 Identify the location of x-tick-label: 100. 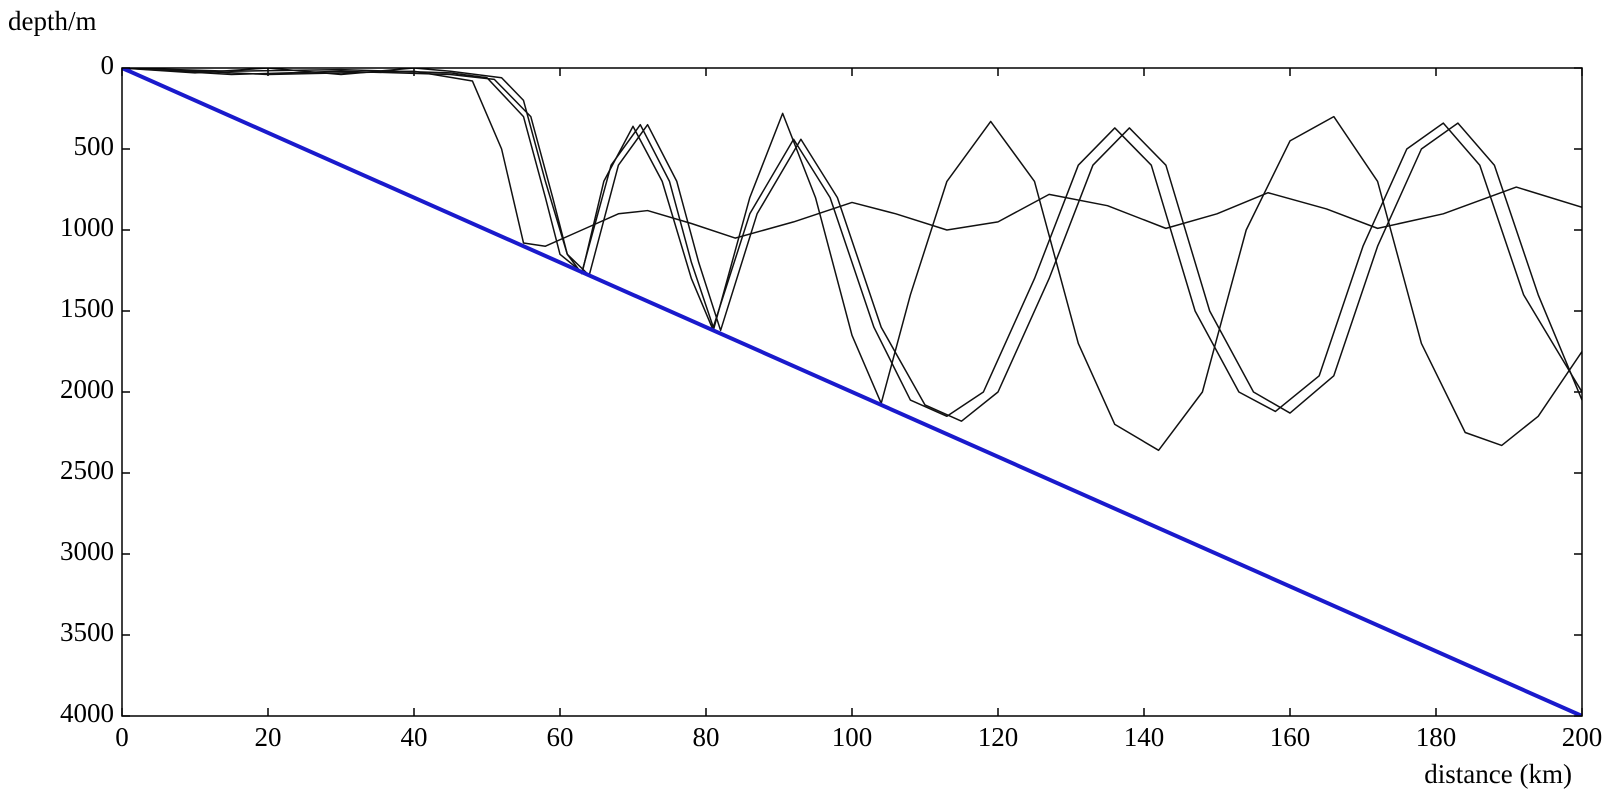
(852, 737).